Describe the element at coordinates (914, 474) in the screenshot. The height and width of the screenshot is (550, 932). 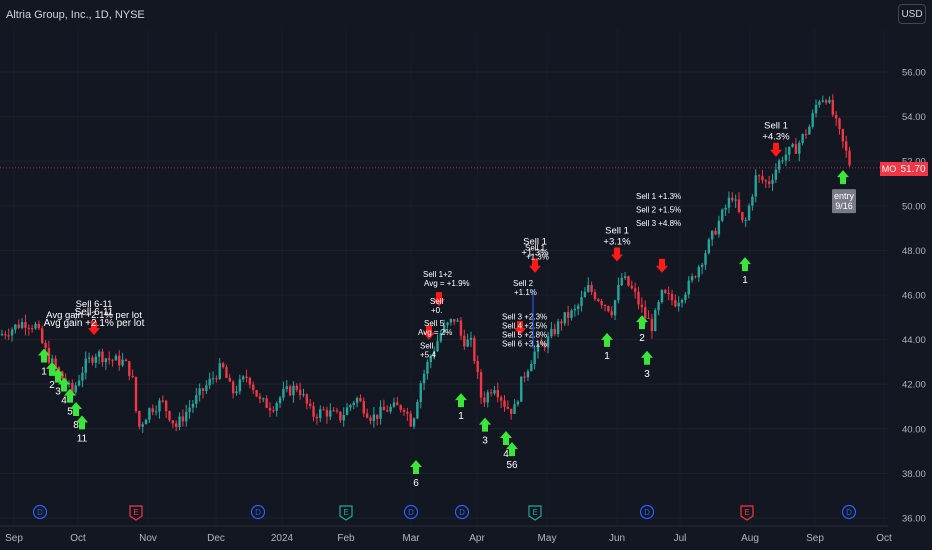
I see `y-tick-label: 38.00` at that location.